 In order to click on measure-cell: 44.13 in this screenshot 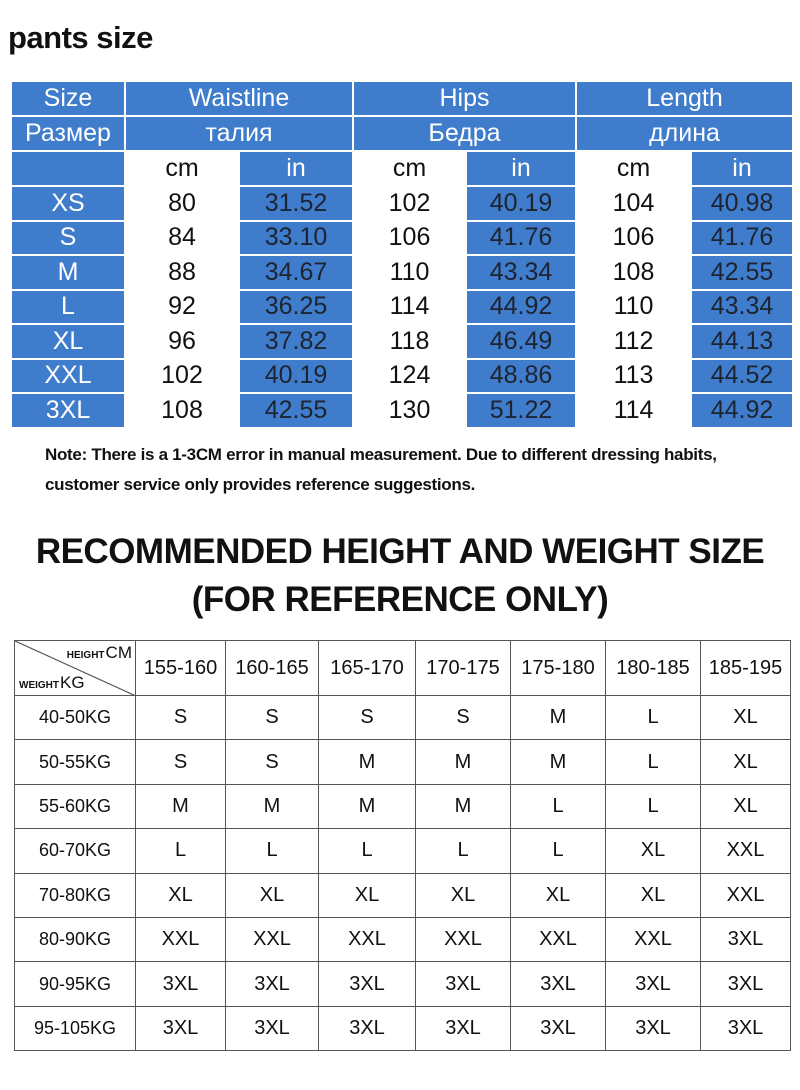, I will do `click(742, 341)`.